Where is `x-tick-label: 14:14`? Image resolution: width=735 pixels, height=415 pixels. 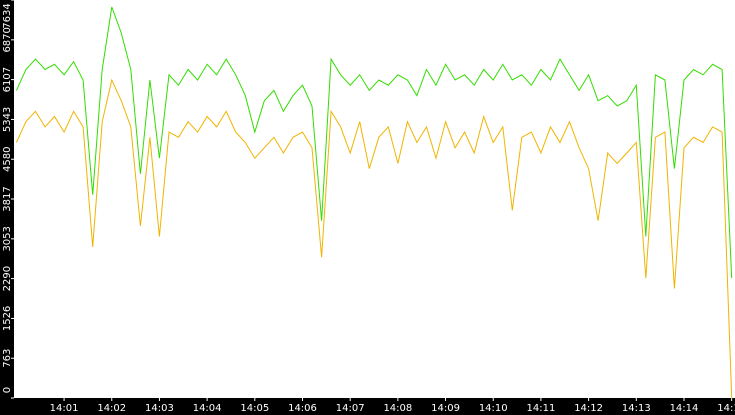
x-tick-label: 14:14 is located at coordinates (684, 408).